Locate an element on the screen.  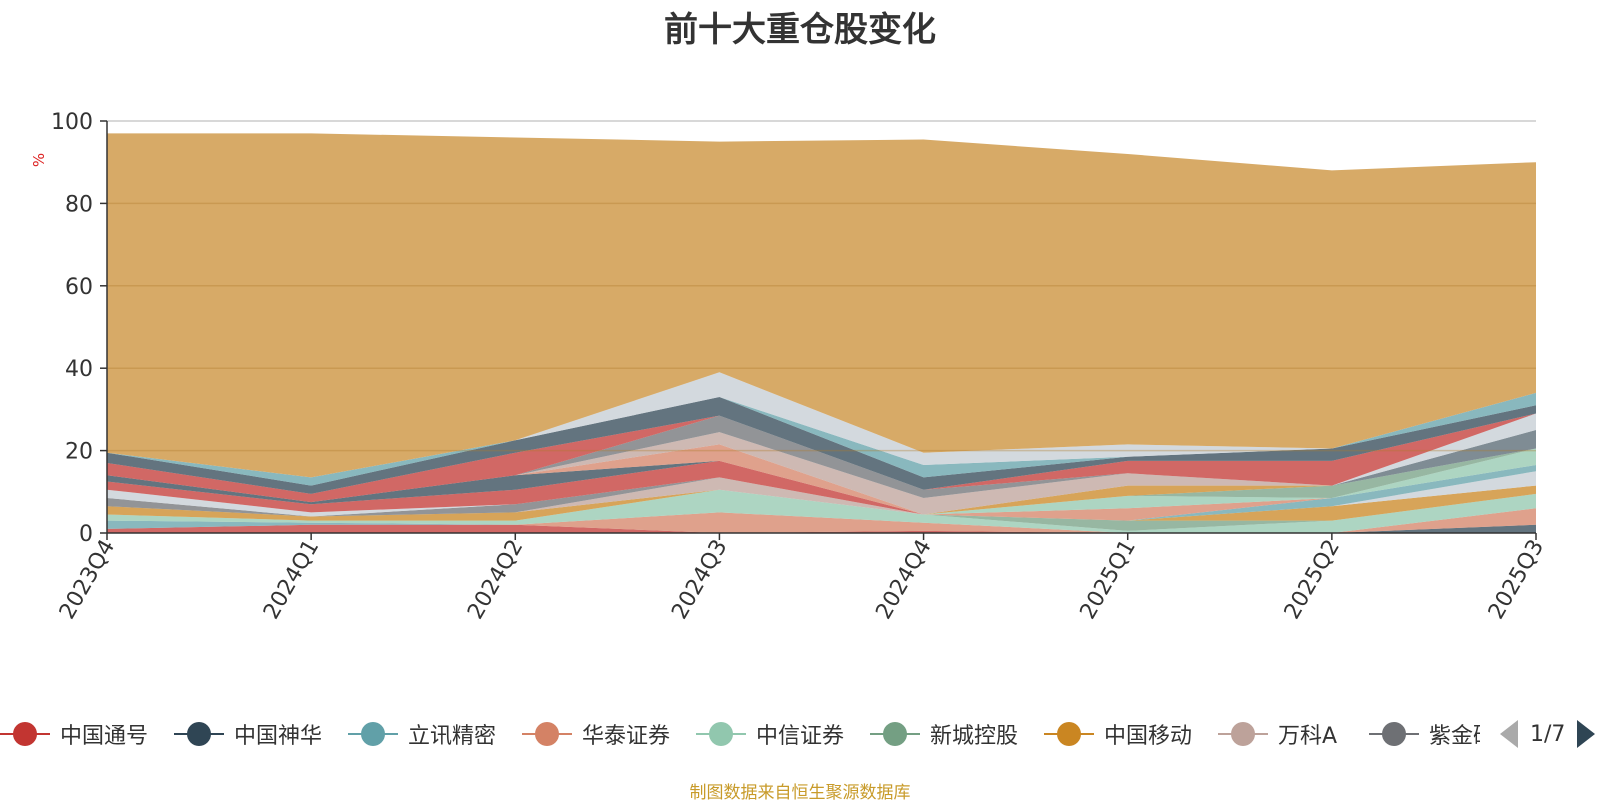
legend-label: 中国通号 is located at coordinates (104, 736).